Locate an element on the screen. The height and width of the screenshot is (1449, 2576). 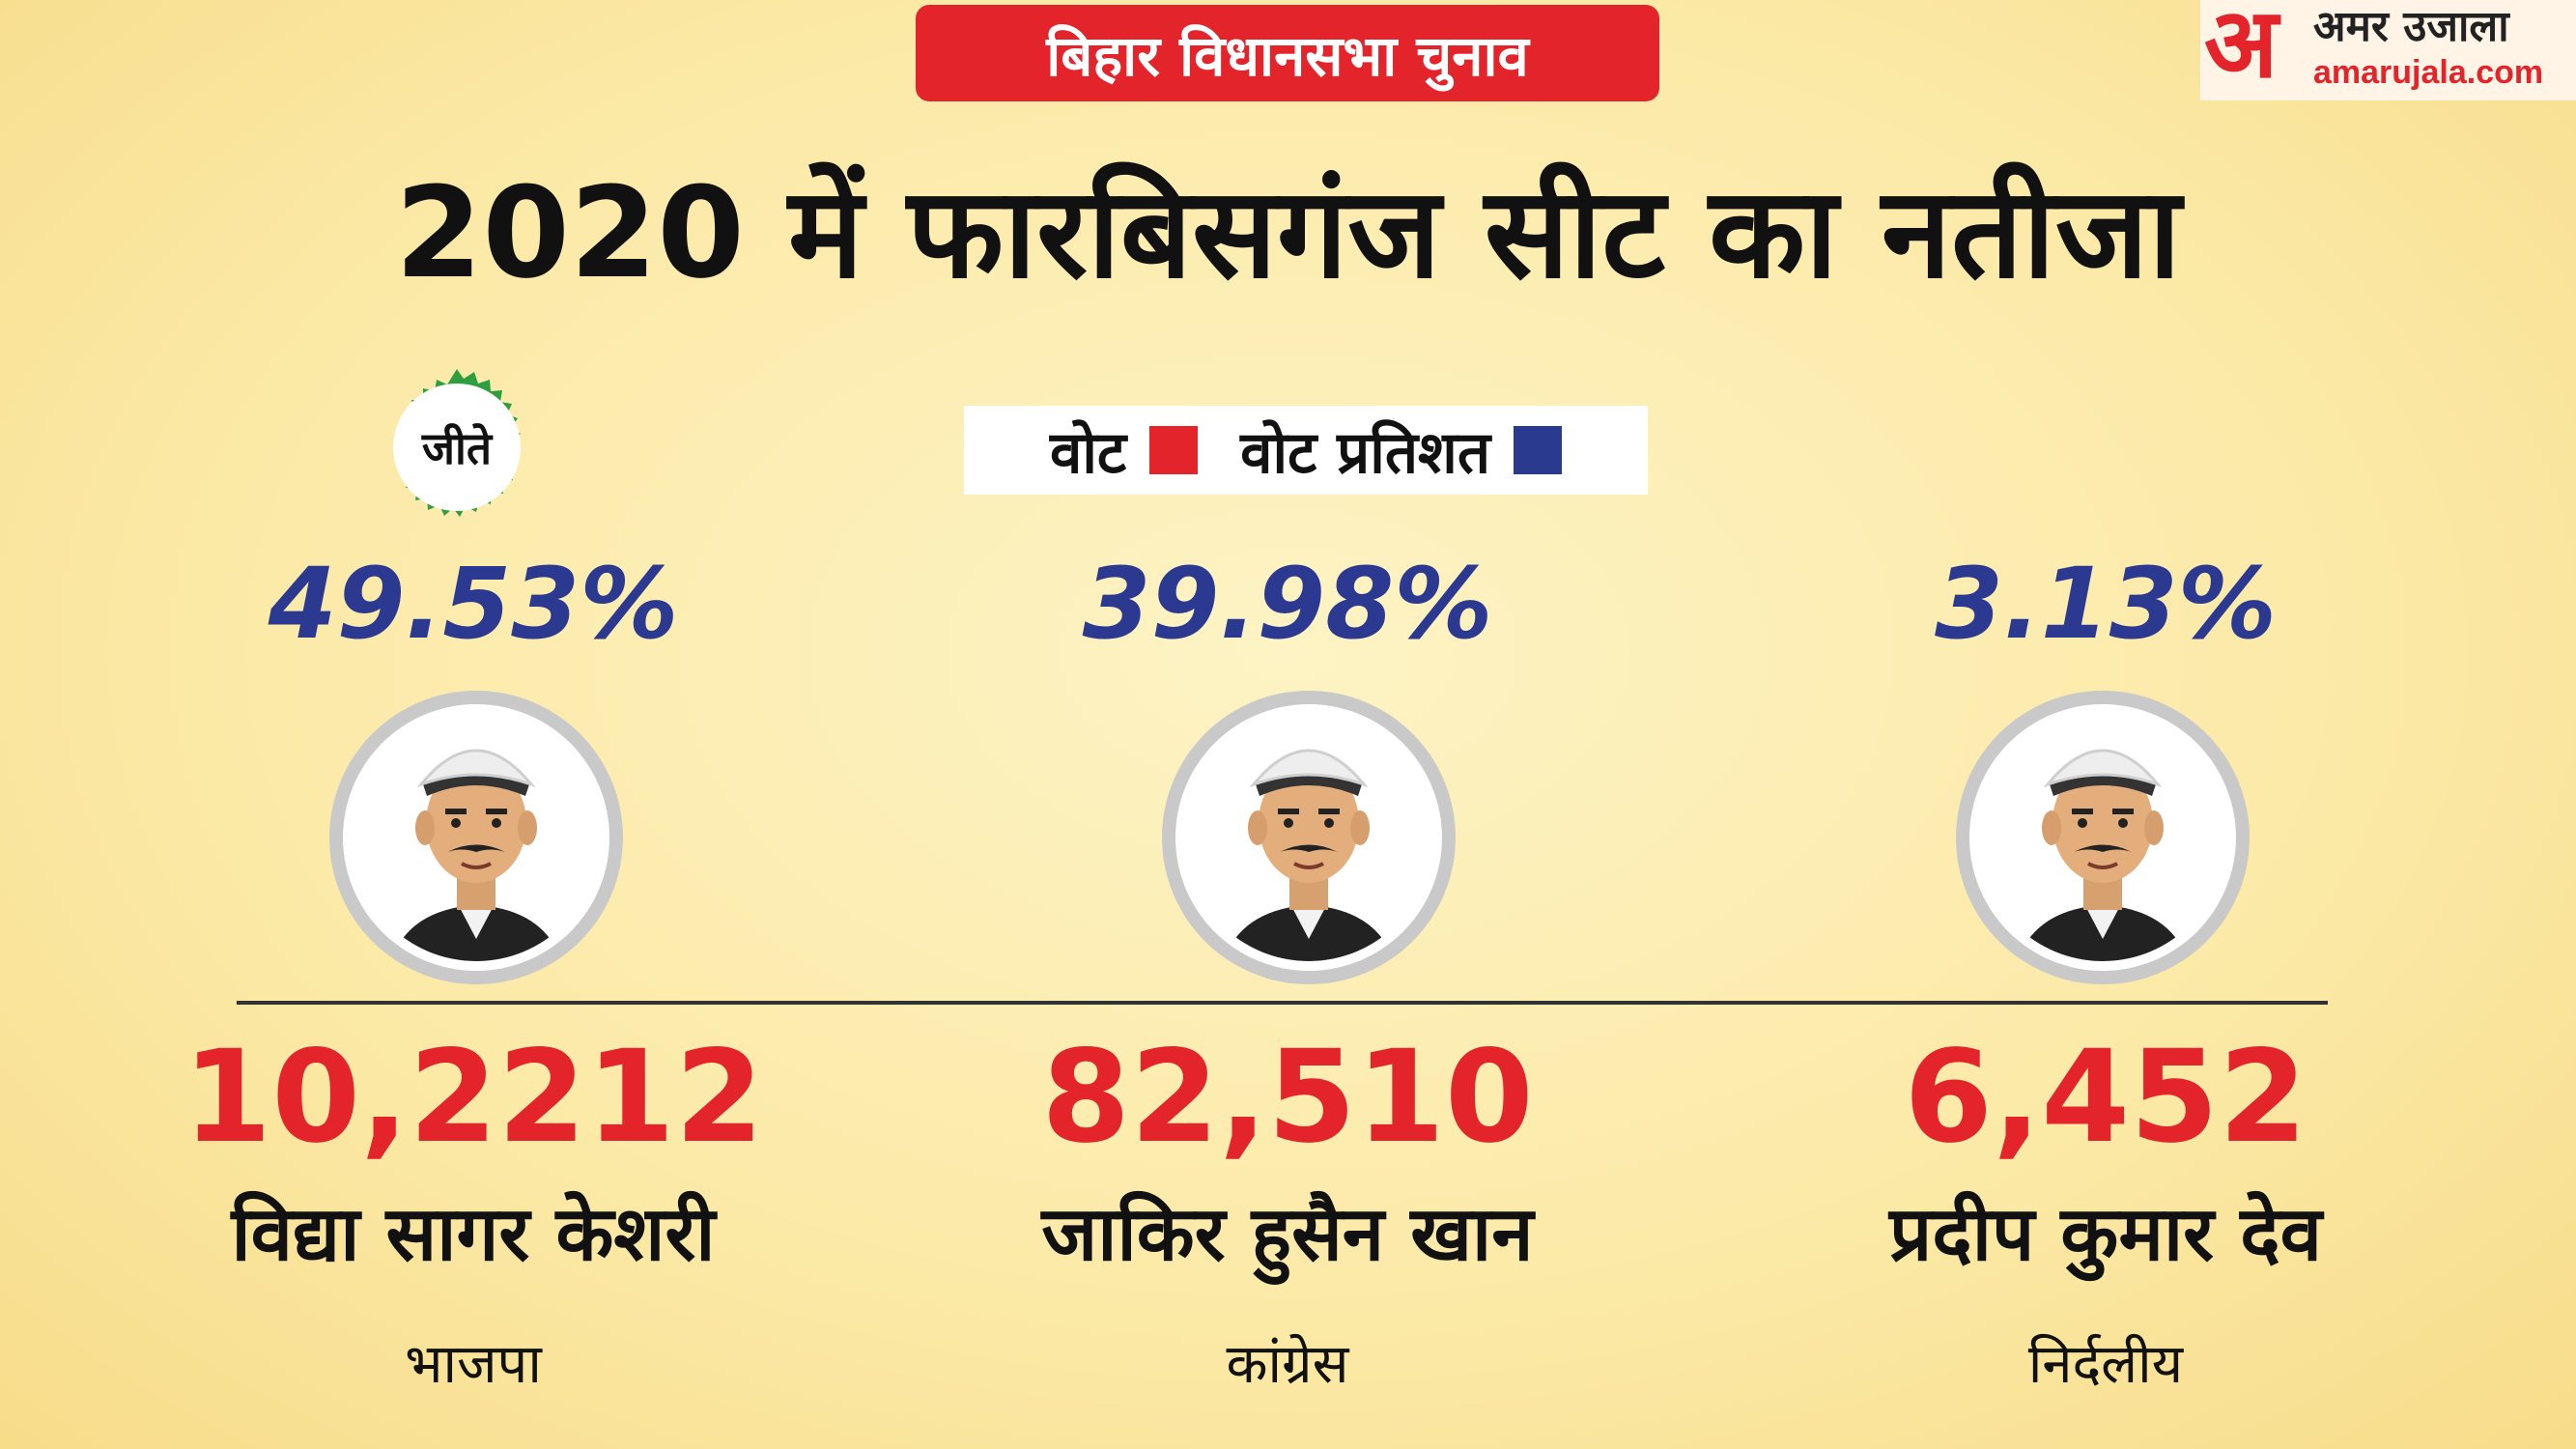
candidate-2-party: कांग्रेस is located at coordinates (1287, 1364).